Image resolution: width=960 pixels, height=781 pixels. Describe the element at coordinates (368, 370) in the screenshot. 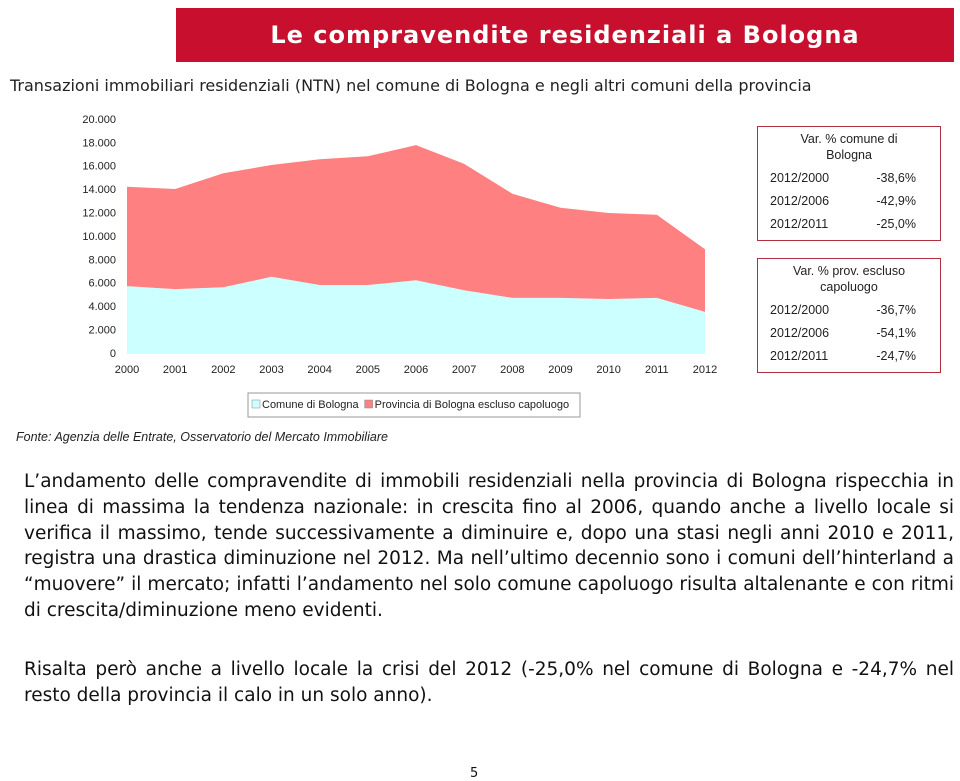

I see `x-tick-label: 2005` at that location.